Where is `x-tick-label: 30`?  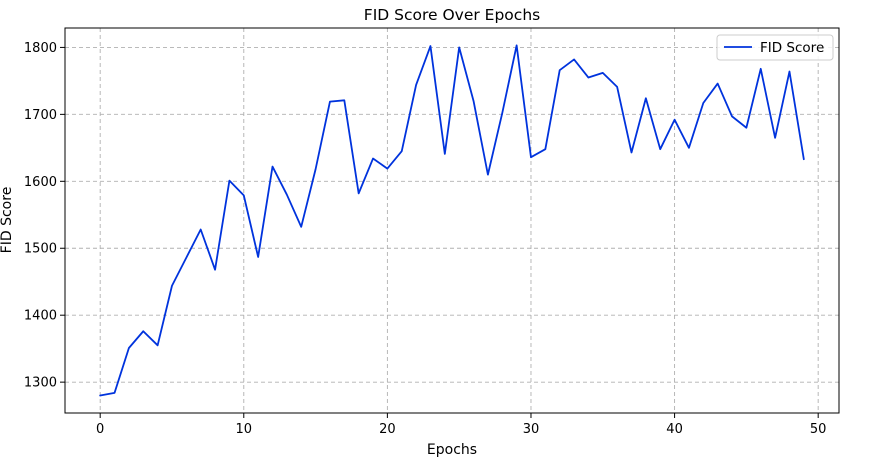 x-tick-label: 30 is located at coordinates (531, 429).